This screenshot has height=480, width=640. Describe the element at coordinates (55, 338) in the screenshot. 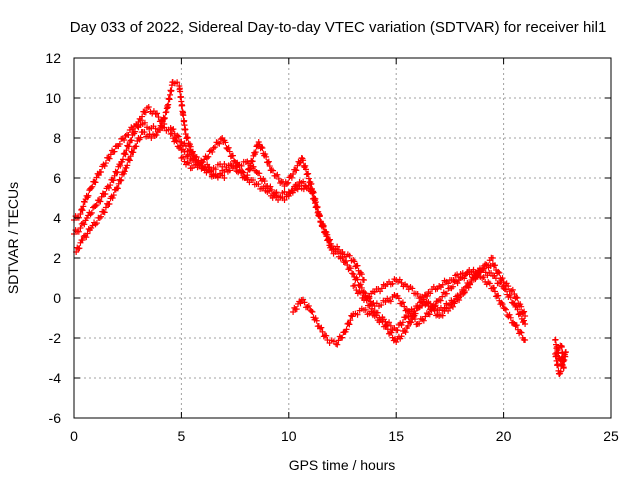

I see `y-tick-label: -2` at that location.